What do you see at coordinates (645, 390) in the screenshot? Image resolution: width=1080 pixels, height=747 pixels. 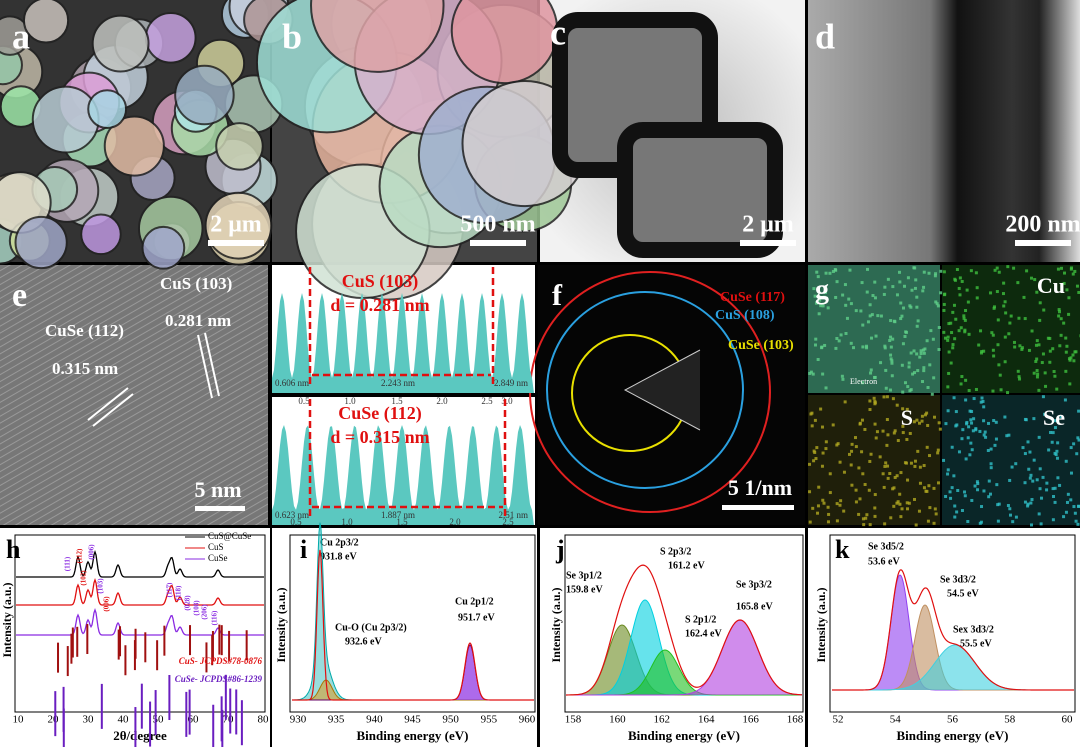 I see `ring` at bounding box center [645, 390].